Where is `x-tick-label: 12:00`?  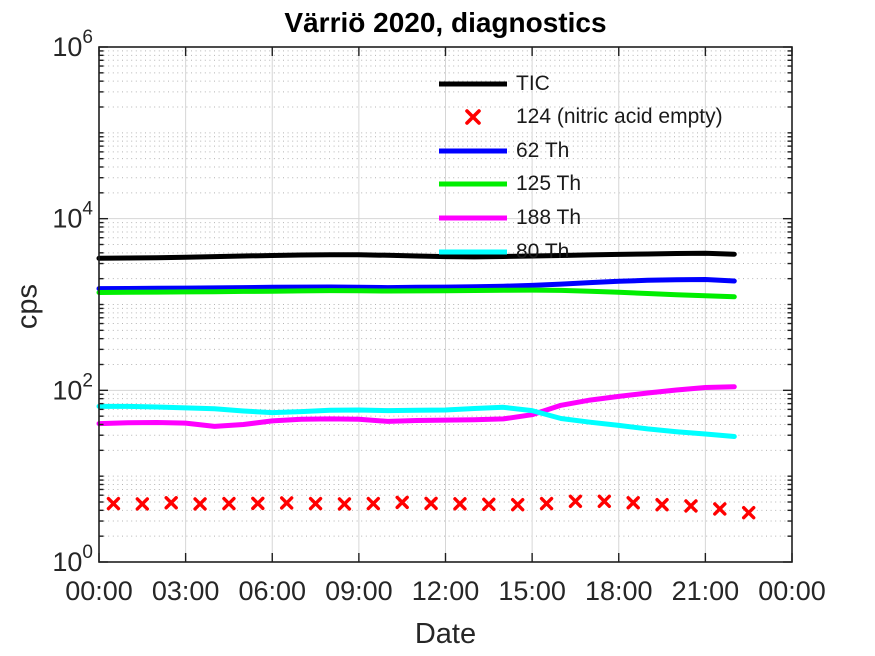
x-tick-label: 12:00 is located at coordinates (446, 591).